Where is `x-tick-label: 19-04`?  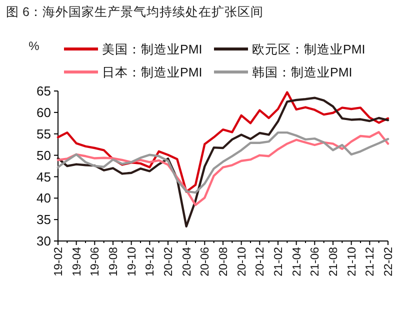 x-tick-label: 19-04 is located at coordinates (77, 261).